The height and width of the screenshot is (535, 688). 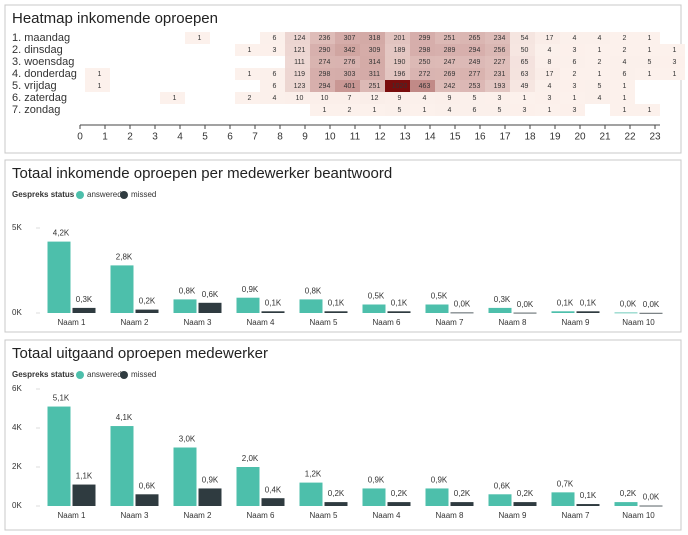 I want to click on x-tick-label: Naam 6, so click(x=260, y=515).